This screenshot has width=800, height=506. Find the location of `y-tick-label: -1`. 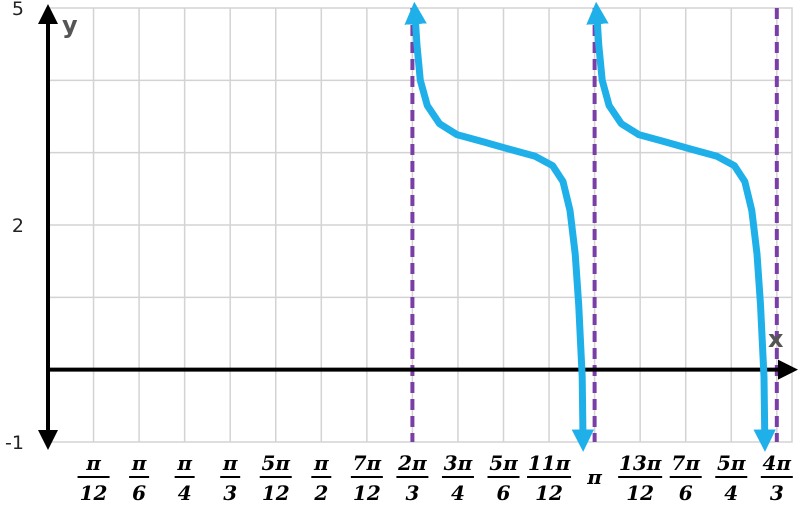

y-tick-label: -1 is located at coordinates (14, 443).